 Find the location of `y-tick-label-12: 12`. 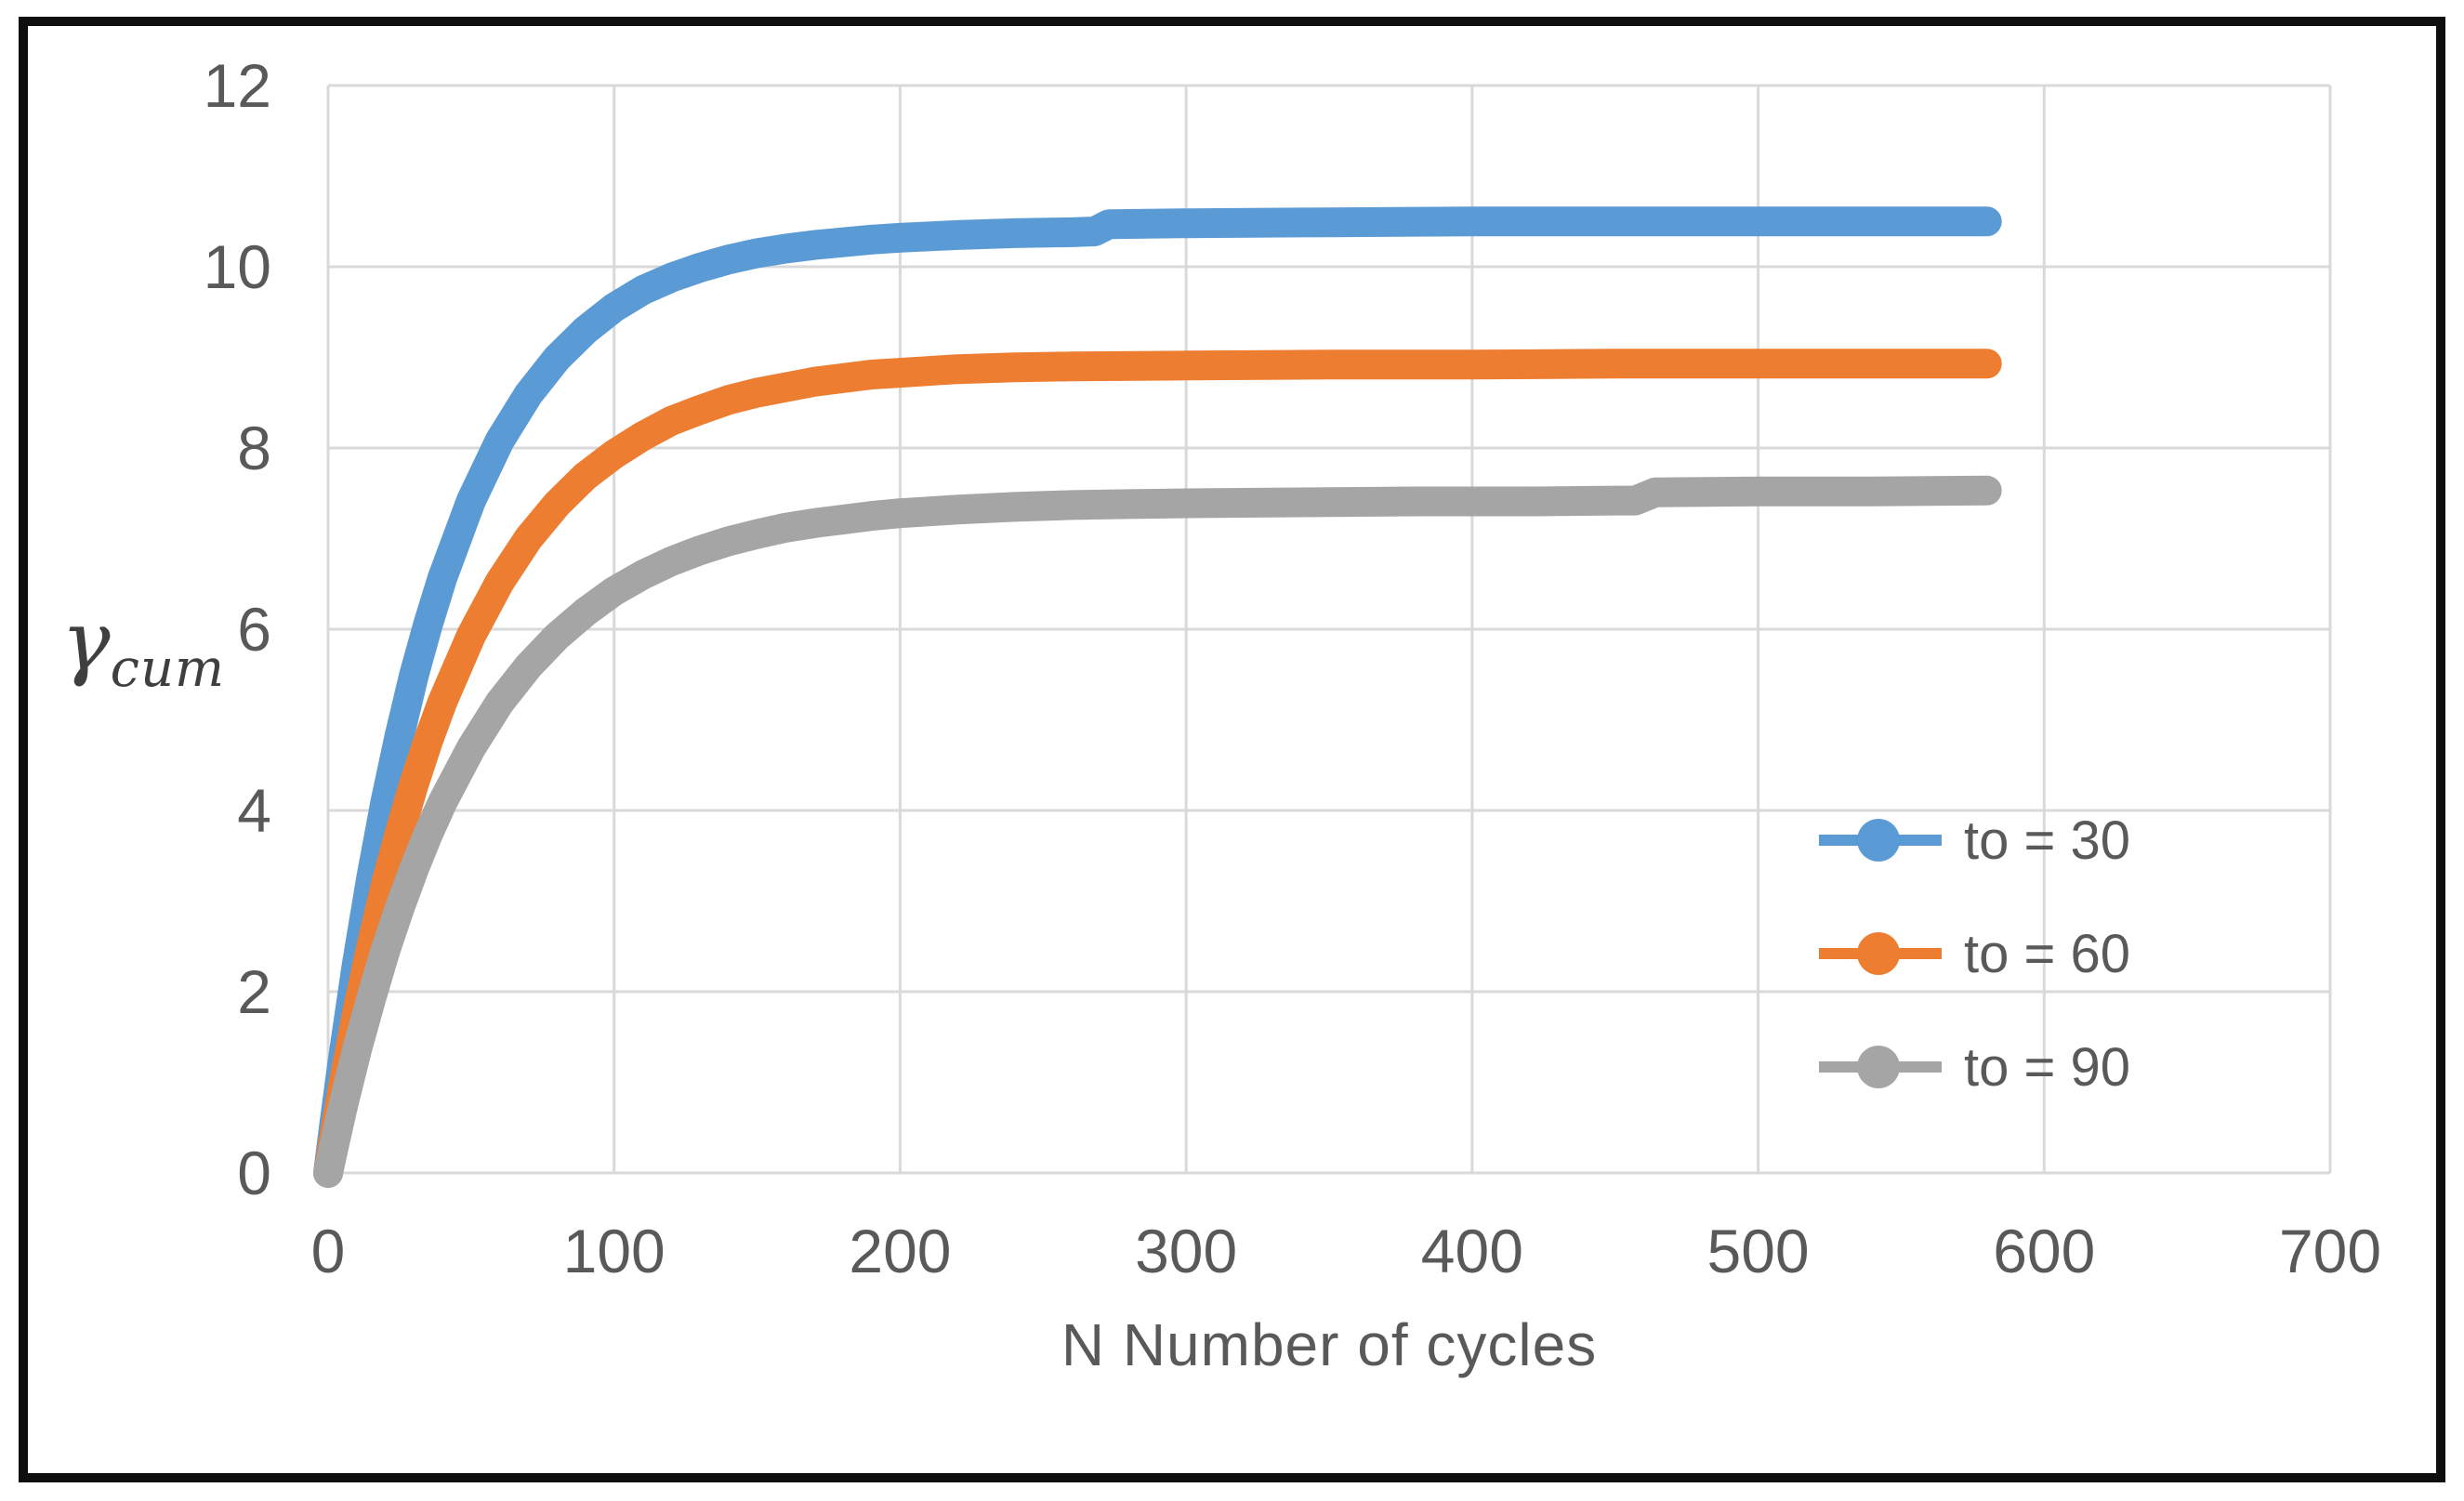

y-tick-label-12: 12 is located at coordinates (237, 85).